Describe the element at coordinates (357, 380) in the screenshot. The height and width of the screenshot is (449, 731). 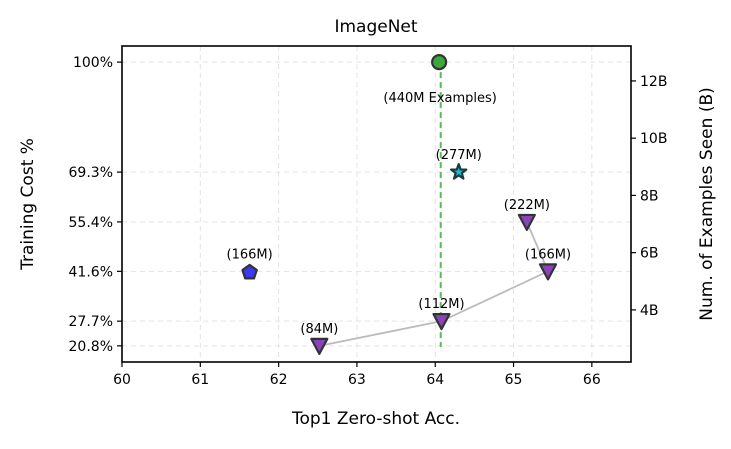
I see `x-tick-label: 63` at that location.